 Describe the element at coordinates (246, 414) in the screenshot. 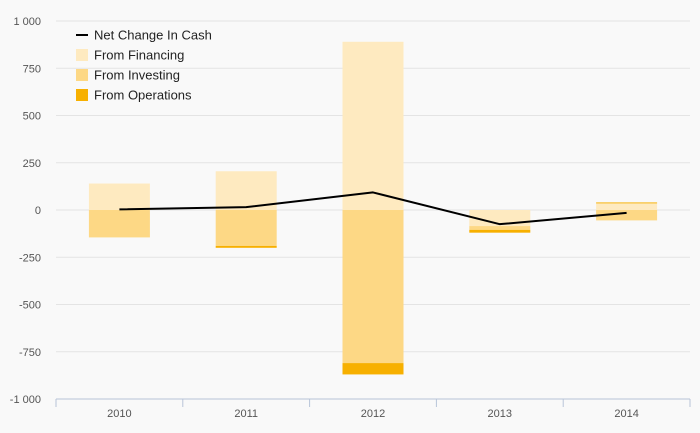

I see `x-tick-label-2011: 2011` at that location.